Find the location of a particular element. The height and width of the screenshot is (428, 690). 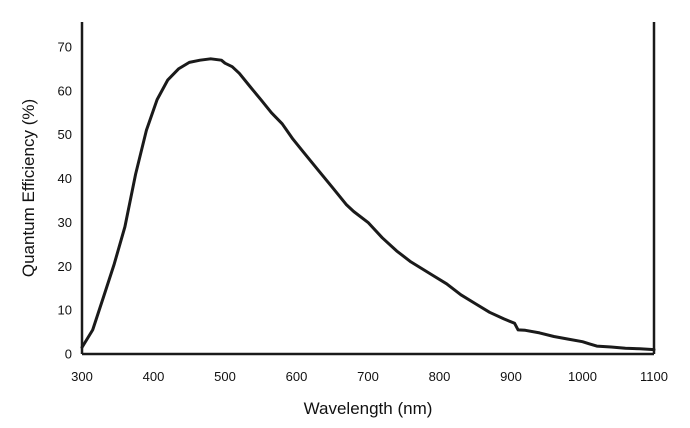

x-tick-label: 800 is located at coordinates (440, 376).